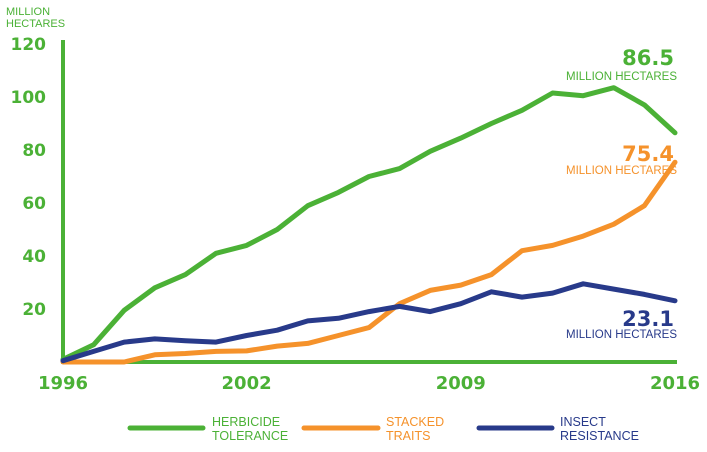  Describe the element at coordinates (28, 12) in the screenshot. I see `y-axis-label-line-1: MILLION` at that location.